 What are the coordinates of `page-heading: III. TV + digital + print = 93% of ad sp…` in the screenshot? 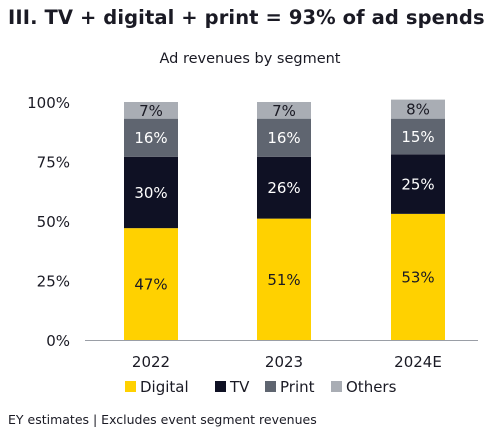 It's located at (246, 17).